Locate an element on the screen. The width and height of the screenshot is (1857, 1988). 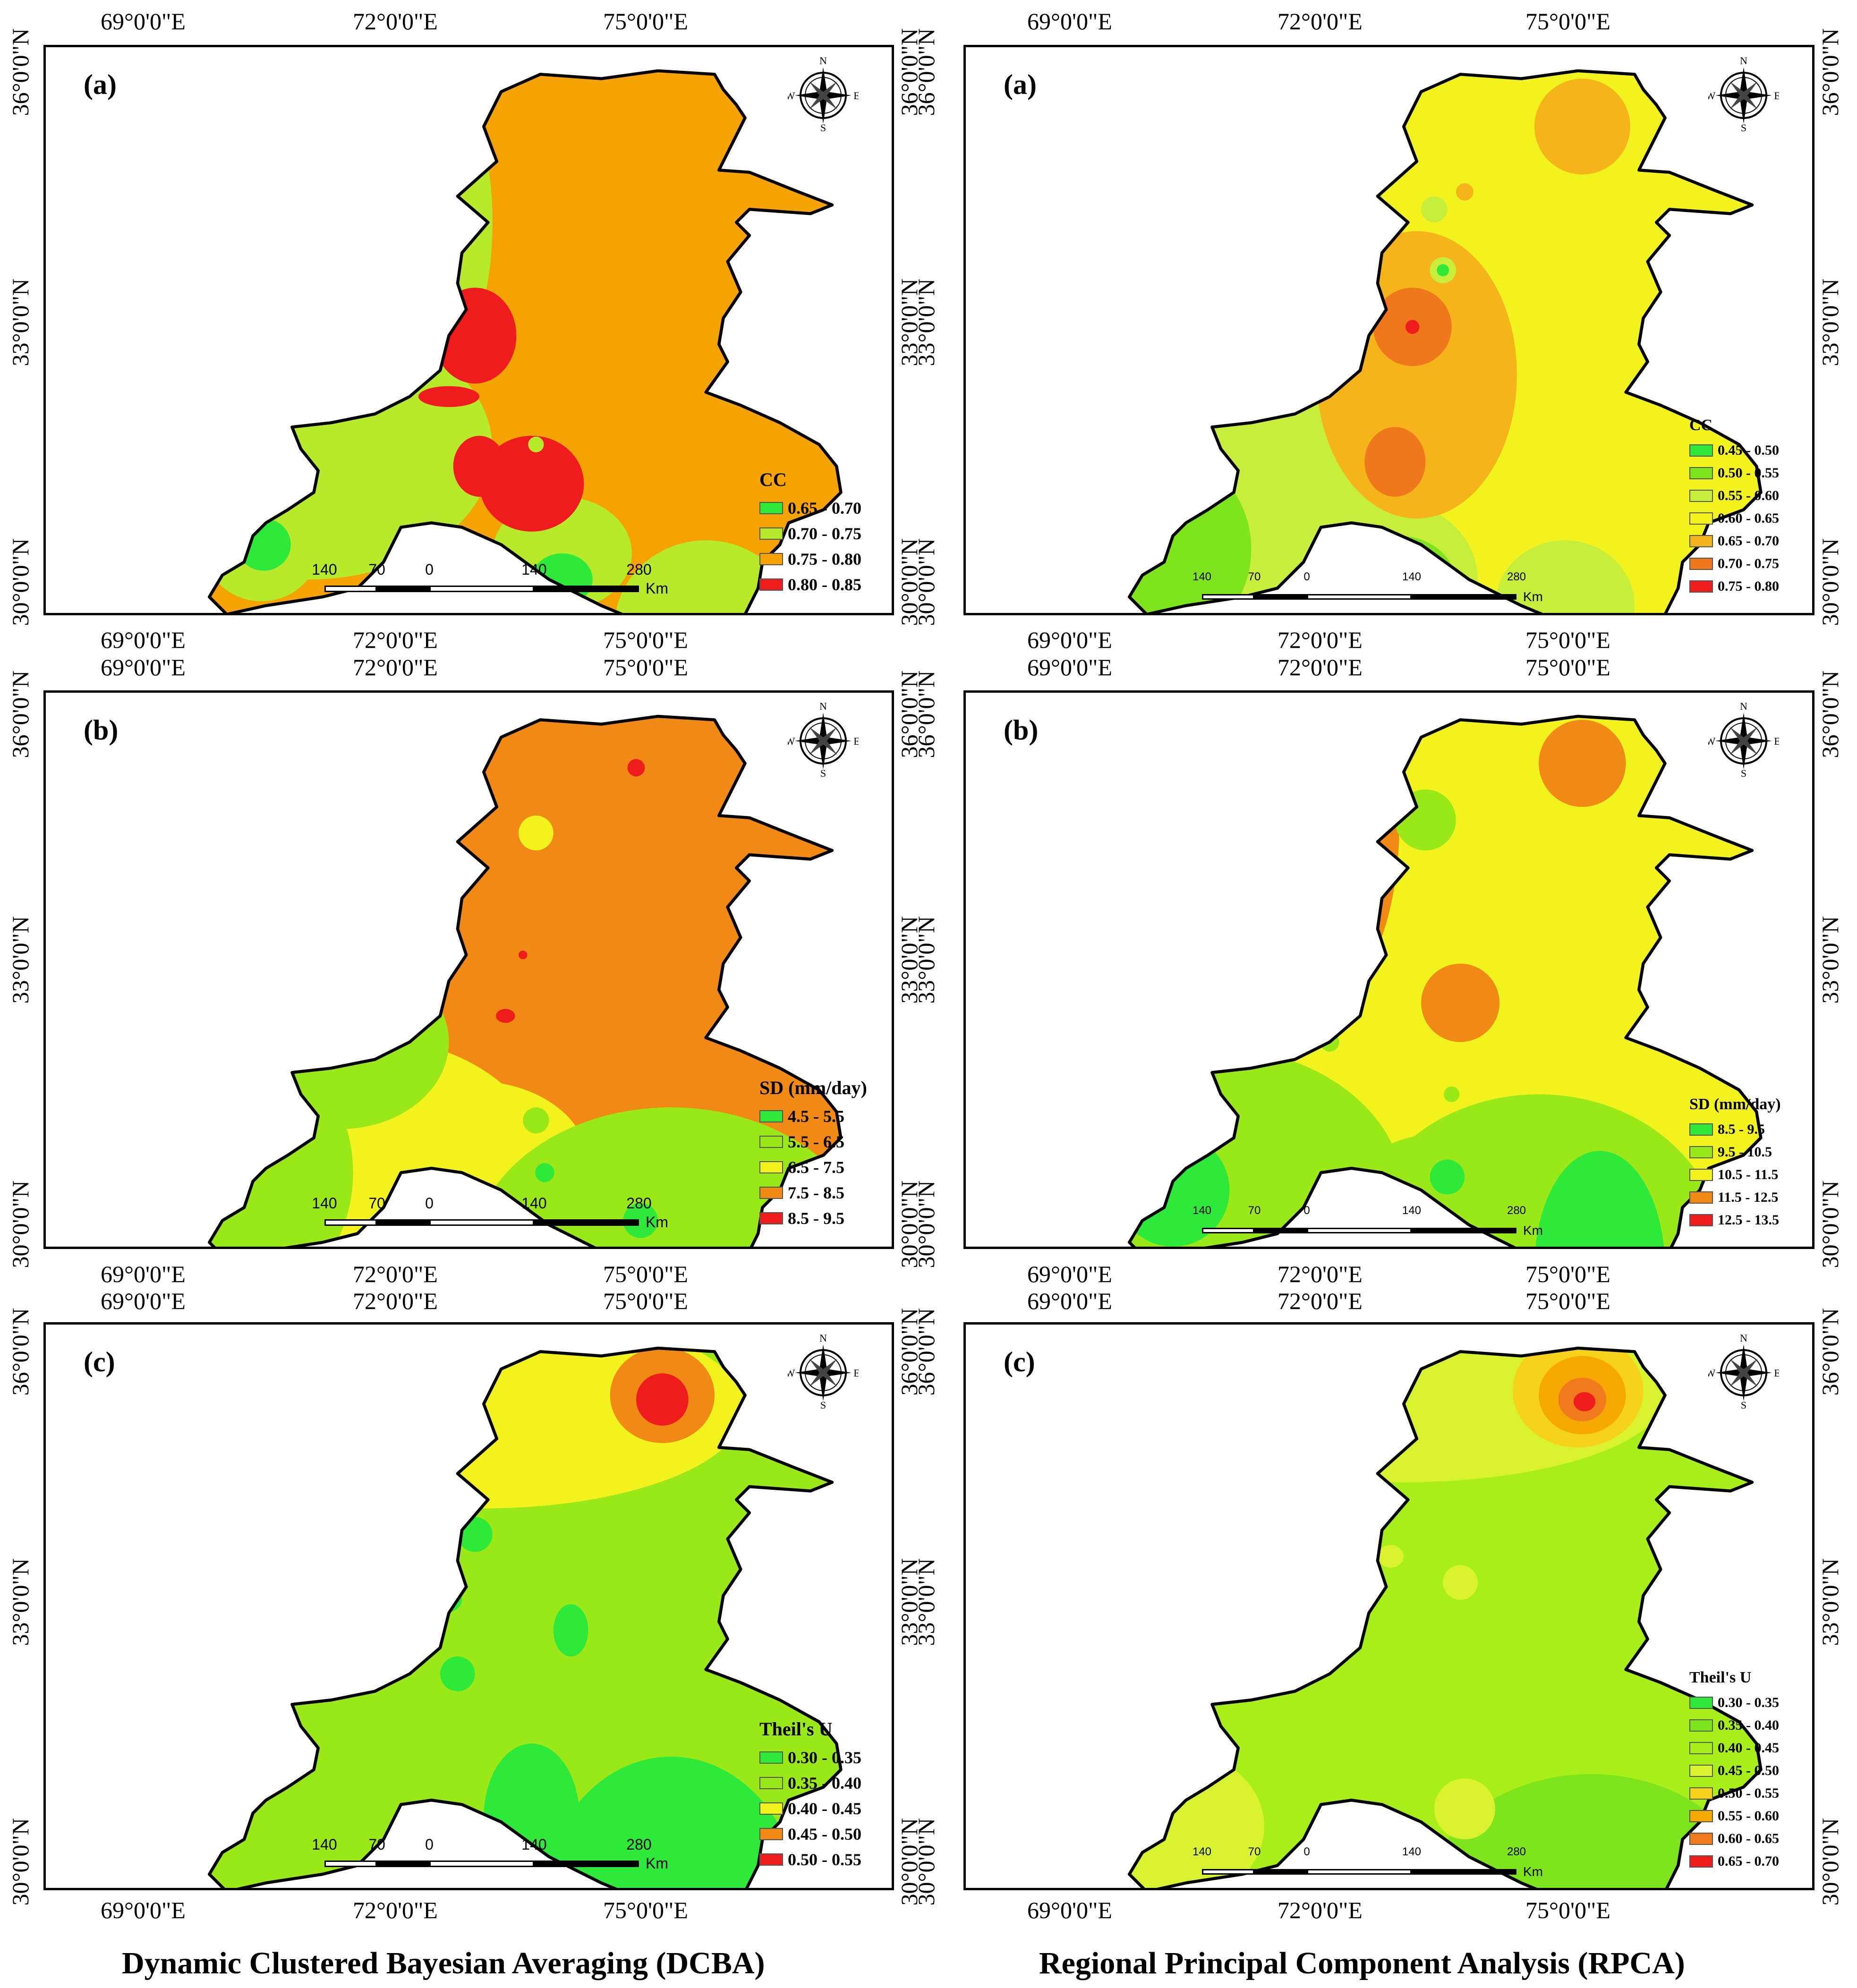
lat-label-right: 33°0'0"N is located at coordinates (1830, 960).